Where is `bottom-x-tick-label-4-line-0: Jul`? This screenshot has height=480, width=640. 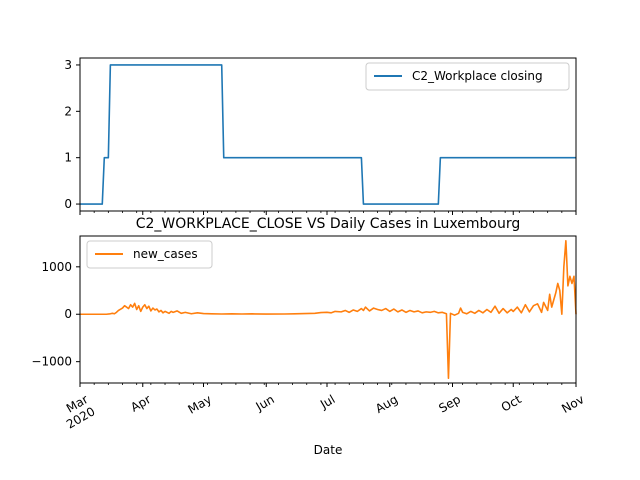
bottom-x-tick-label-4-line-0: Jul is located at coordinates (327, 402).